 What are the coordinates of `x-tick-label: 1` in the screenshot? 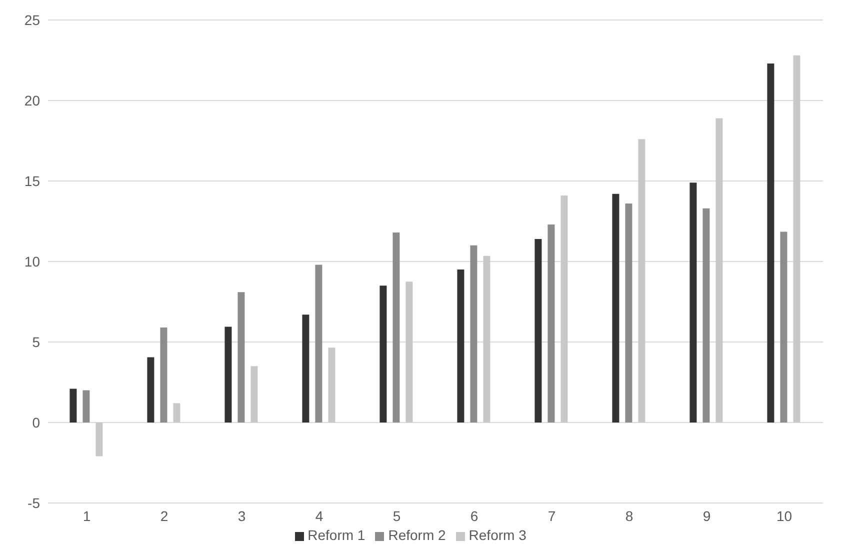 It's located at (86, 516).